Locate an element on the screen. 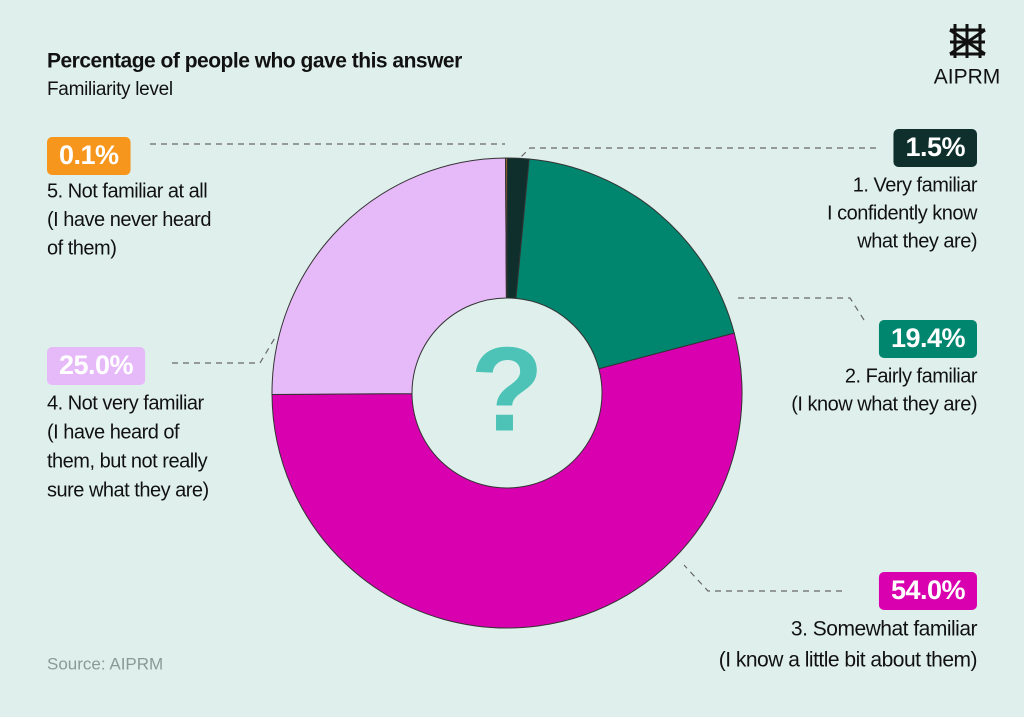 This screenshot has height=717, width=1024. value-label: 25.0% is located at coordinates (96, 365).